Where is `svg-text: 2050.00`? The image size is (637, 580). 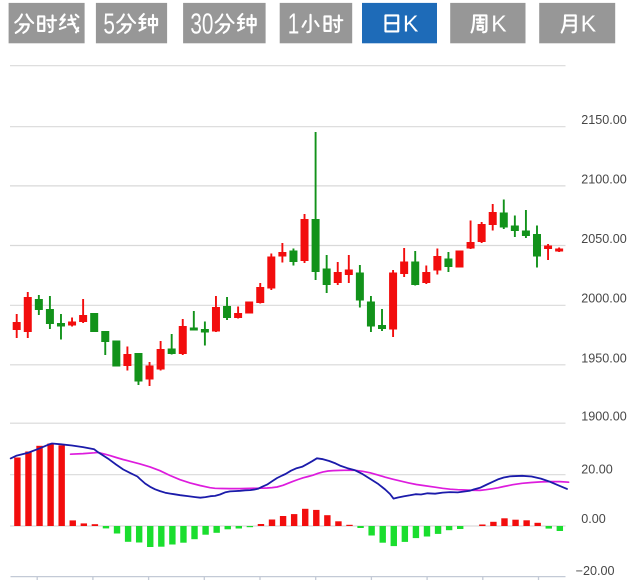
svg-text: 2050.00 is located at coordinates (604, 239).